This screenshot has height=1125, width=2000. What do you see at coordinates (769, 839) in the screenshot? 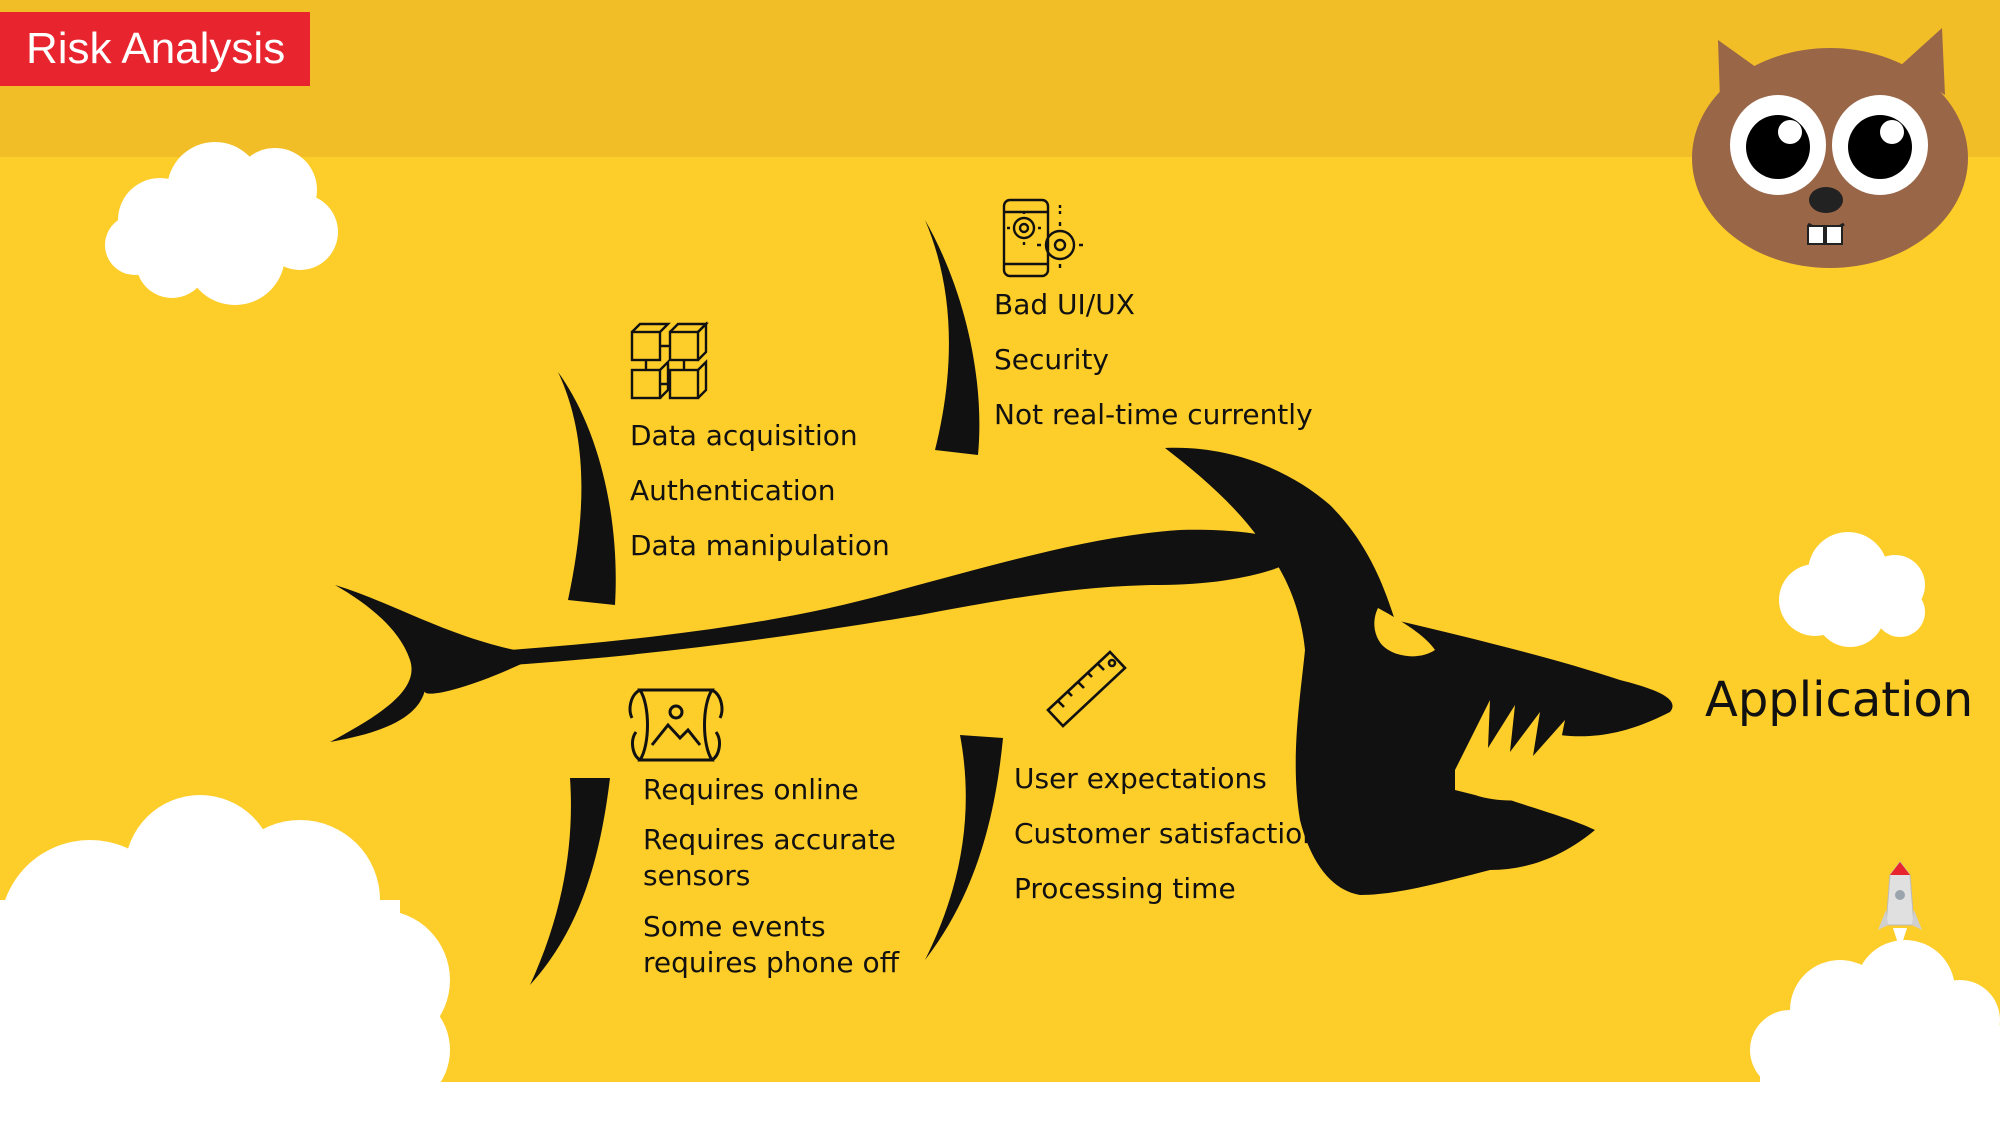
I see `cause-item: Requires accurate` at bounding box center [769, 839].